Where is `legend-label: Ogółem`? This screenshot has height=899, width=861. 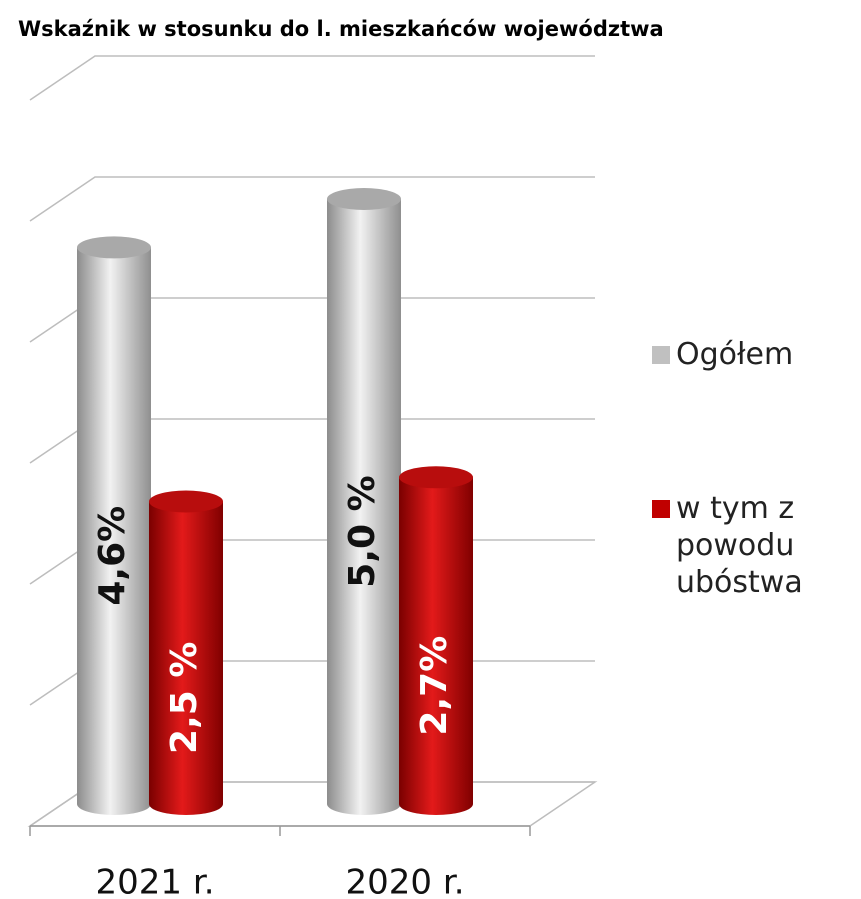 legend-label: Ogółem is located at coordinates (735, 354).